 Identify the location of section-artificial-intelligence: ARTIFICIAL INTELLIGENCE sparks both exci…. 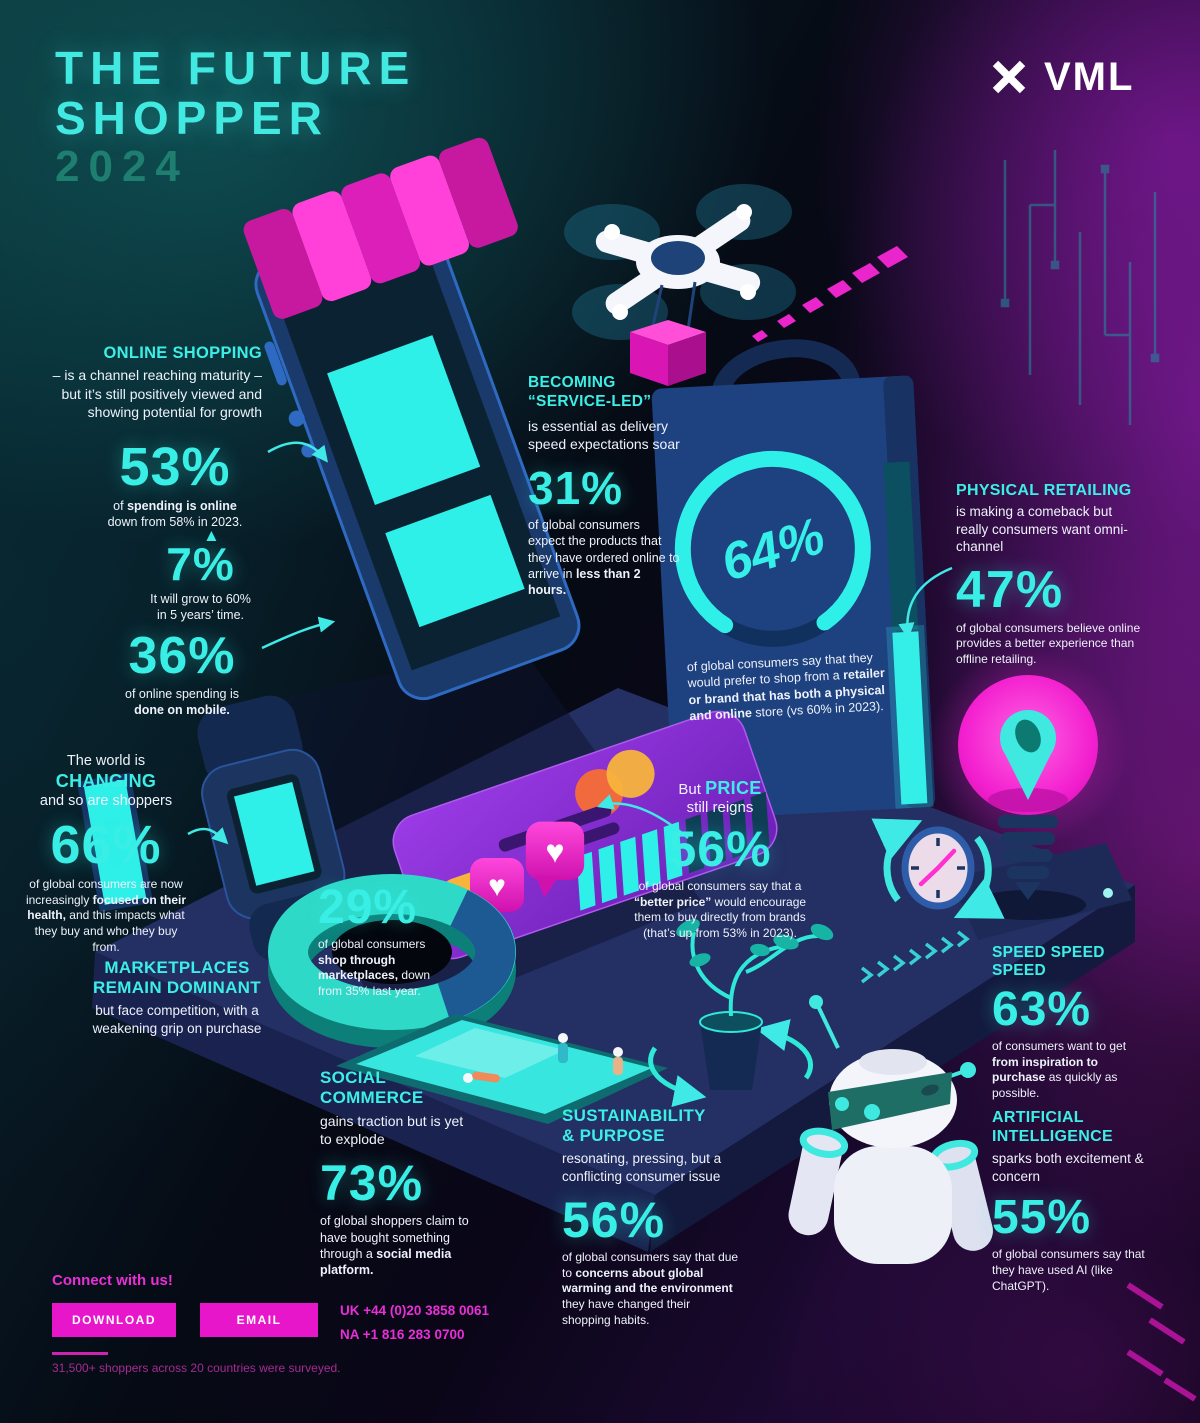
(1073, 1201).